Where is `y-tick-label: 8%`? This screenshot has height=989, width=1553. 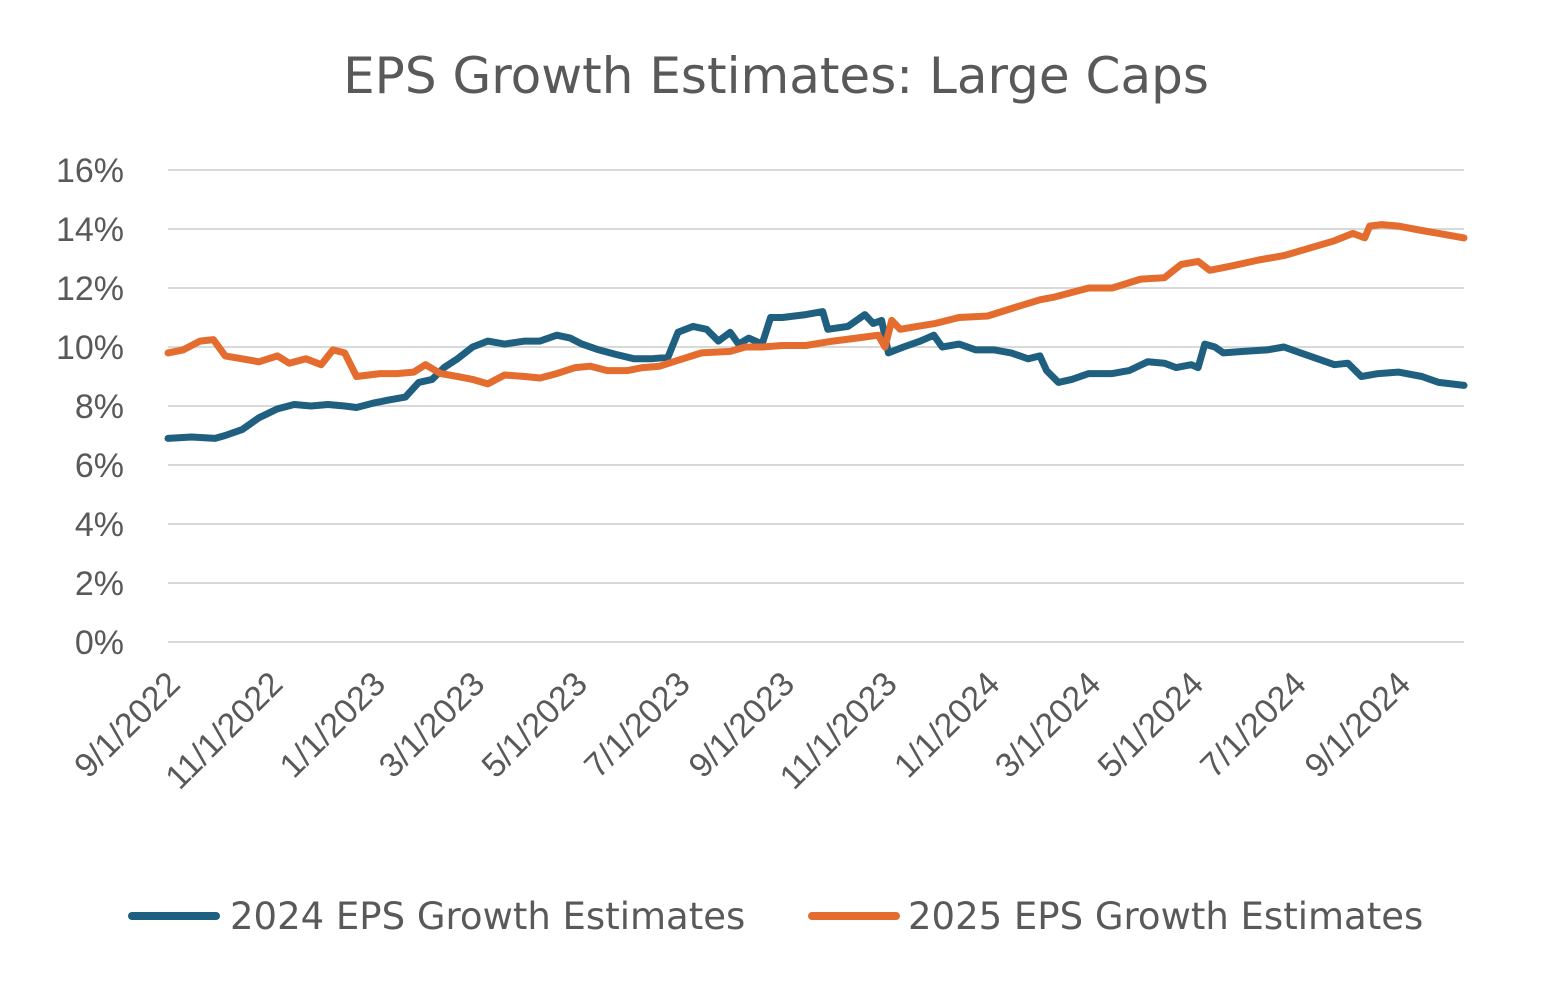 y-tick-label: 8% is located at coordinates (99, 407).